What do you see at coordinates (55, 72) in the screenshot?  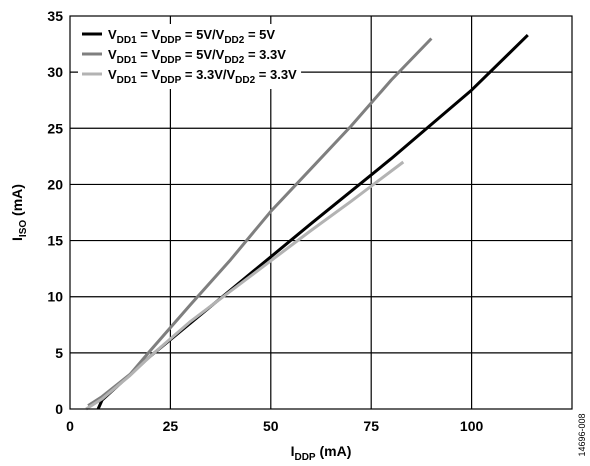 I see `y-tick-label: 30` at bounding box center [55, 72].